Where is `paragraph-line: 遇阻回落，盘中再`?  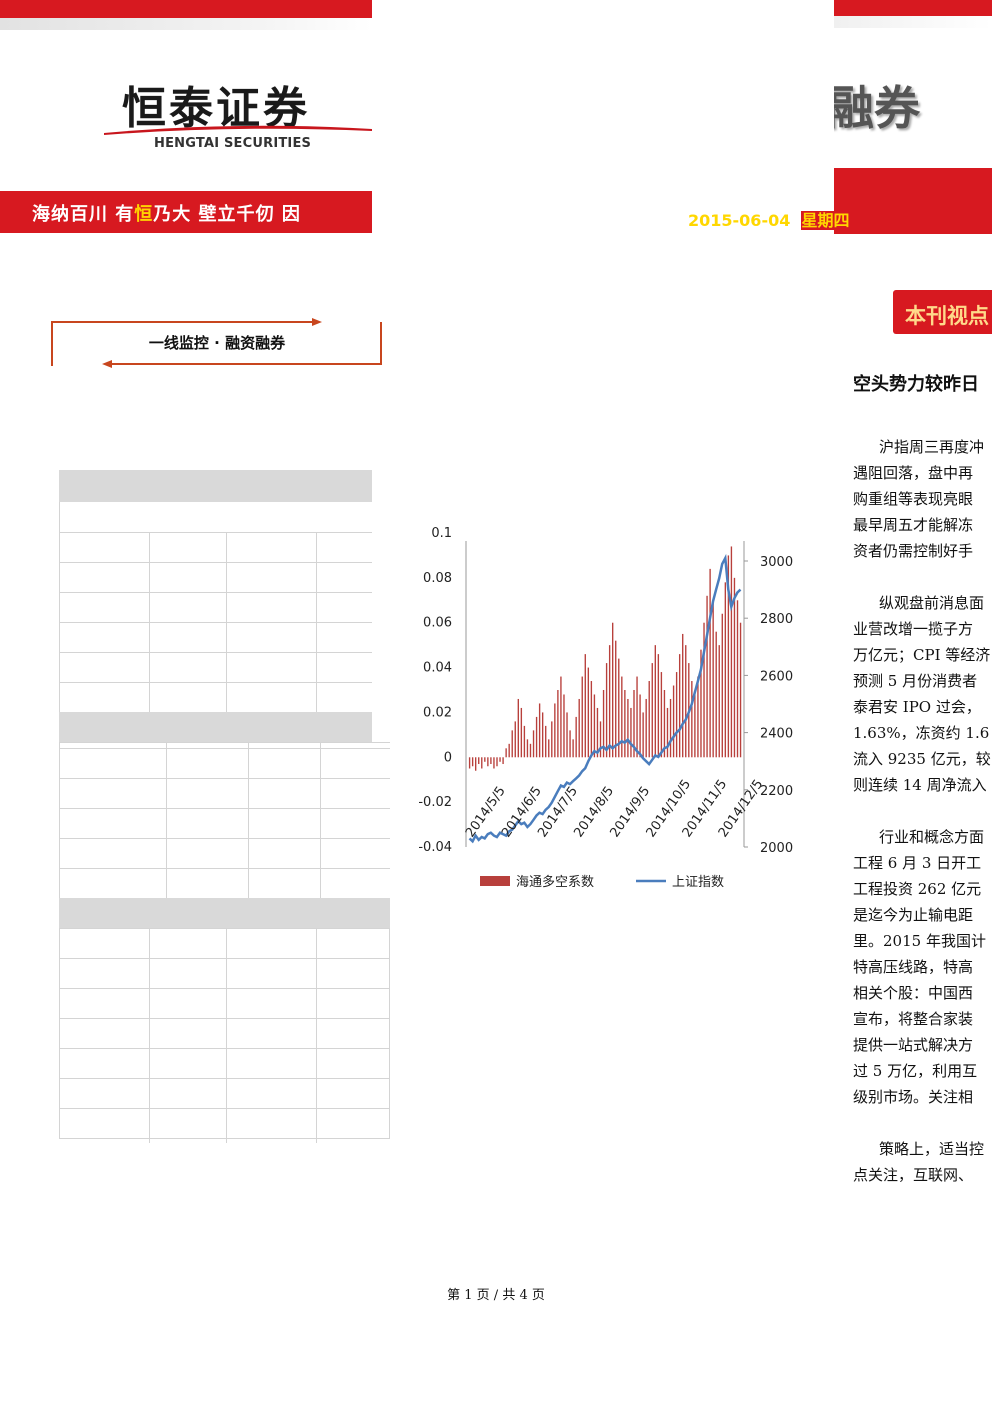 paragraph-line: 遇阻回落，盘中再 is located at coordinates (913, 473).